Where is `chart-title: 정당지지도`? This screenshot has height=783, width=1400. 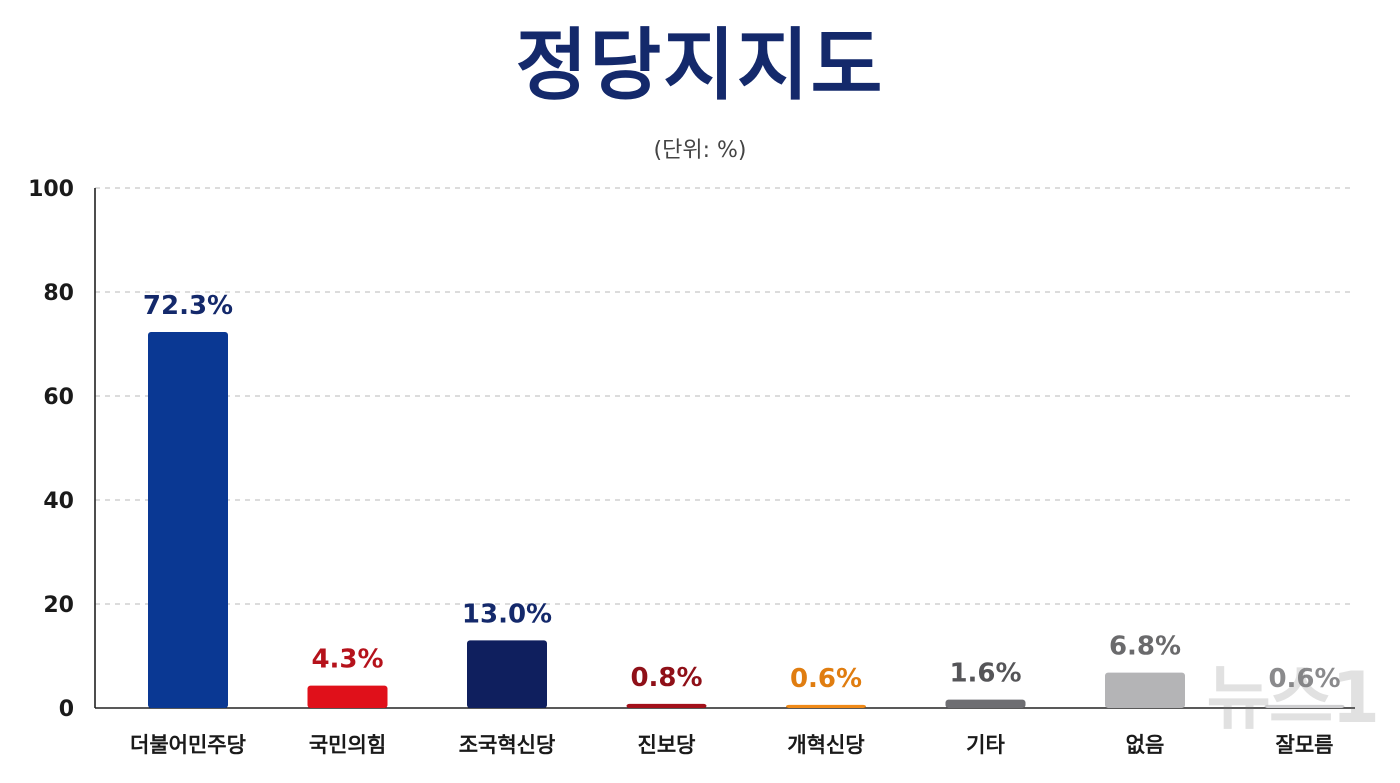 chart-title: 정당지지도 is located at coordinates (700, 66).